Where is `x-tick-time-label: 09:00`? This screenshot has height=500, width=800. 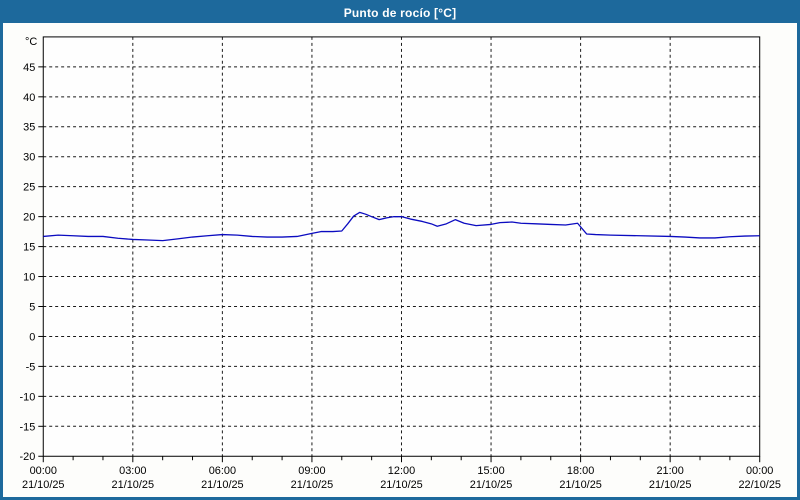
x-tick-time-label: 09:00 is located at coordinates (311, 471).